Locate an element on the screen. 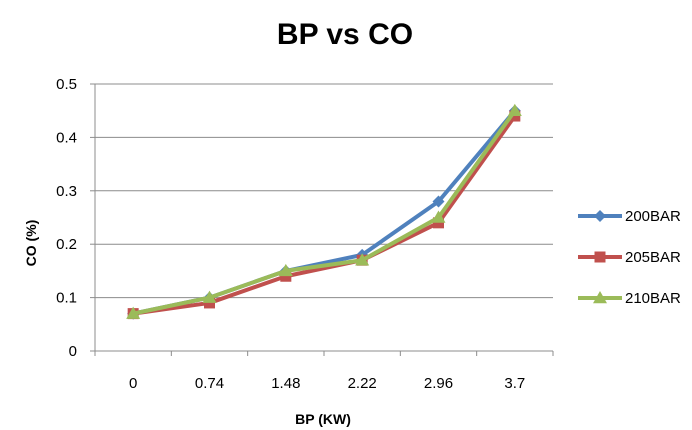 This screenshot has width=692, height=430. y-tick-label: 0.4 is located at coordinates (66, 137).